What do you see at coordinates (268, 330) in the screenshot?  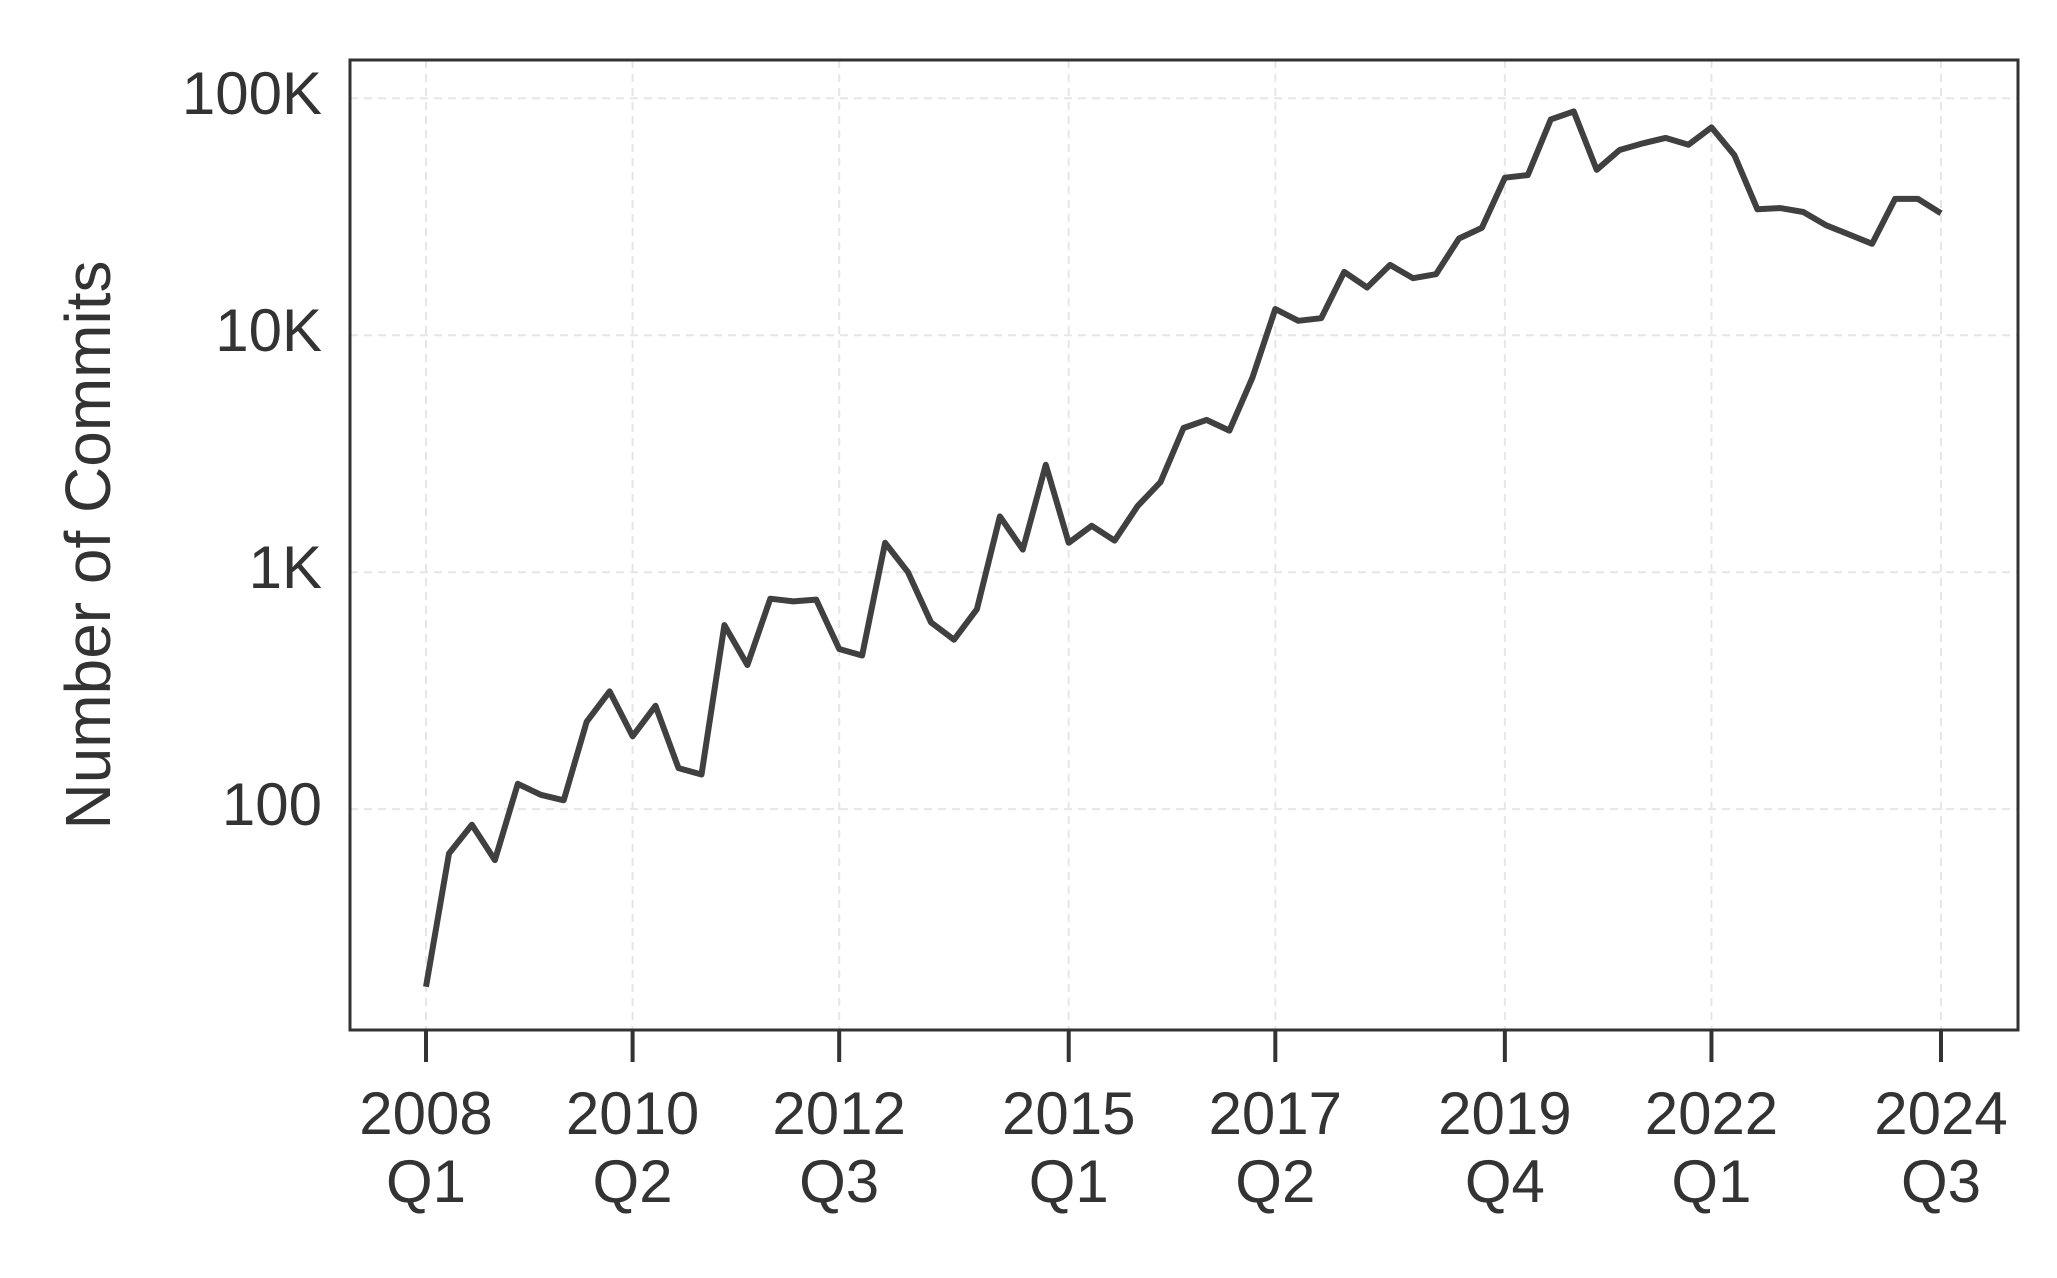 I see `y-tick-label: 10K` at bounding box center [268, 330].